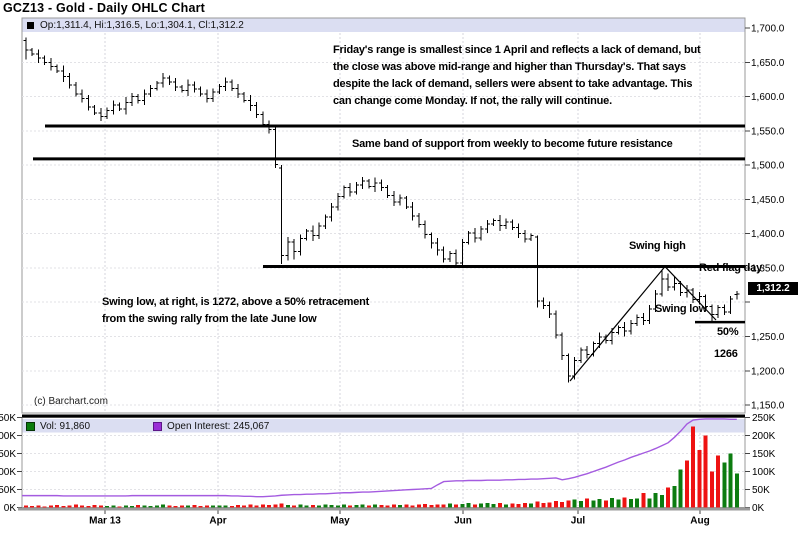  What do you see at coordinates (768, 268) in the screenshot?
I see `svg-text: 1,350.0` at bounding box center [768, 268].